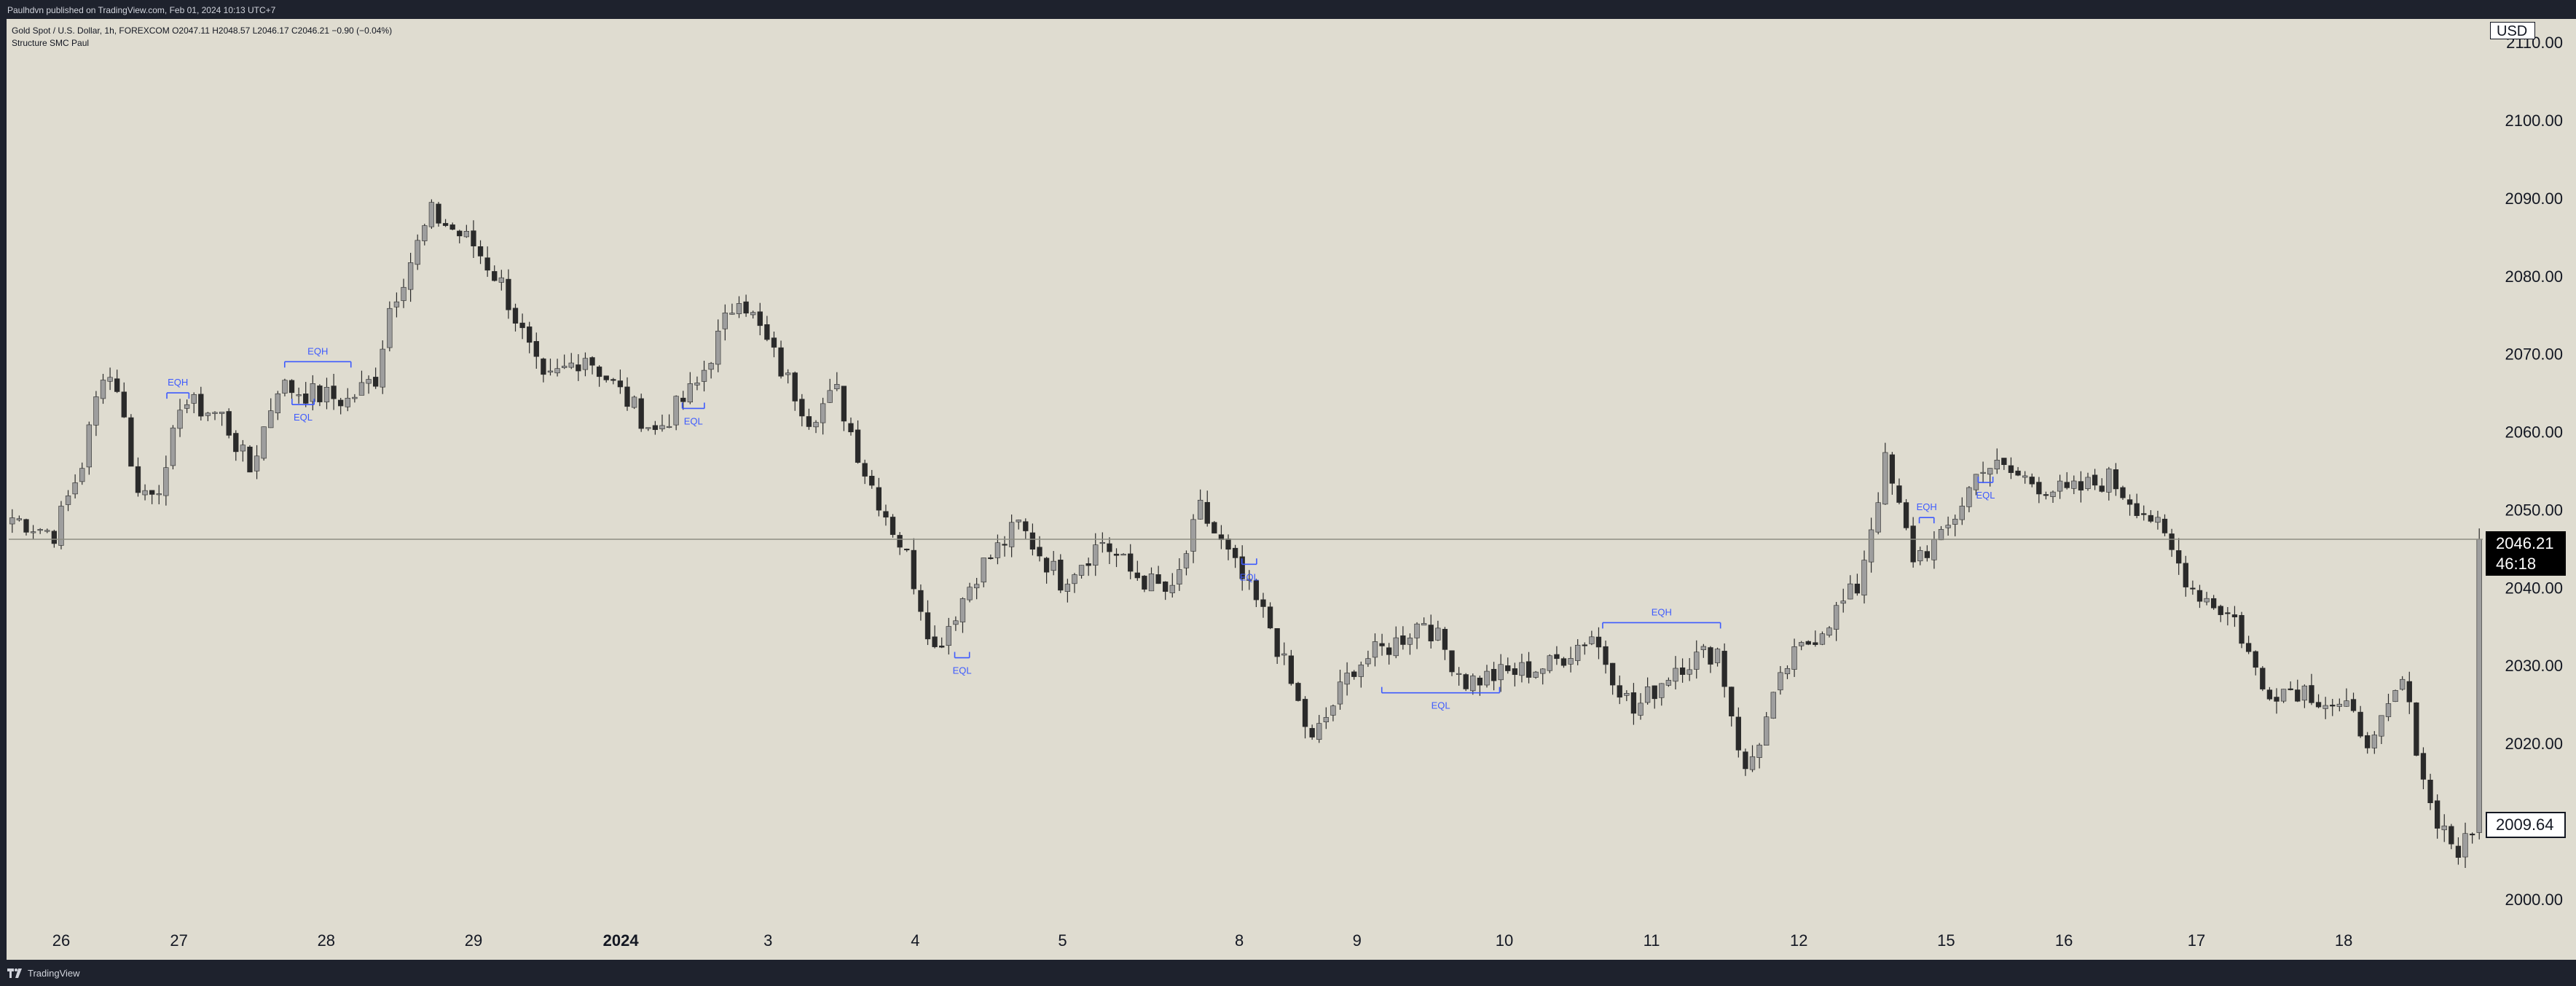  What do you see at coordinates (61, 941) in the screenshot?
I see `x-tick-label: 26` at bounding box center [61, 941].